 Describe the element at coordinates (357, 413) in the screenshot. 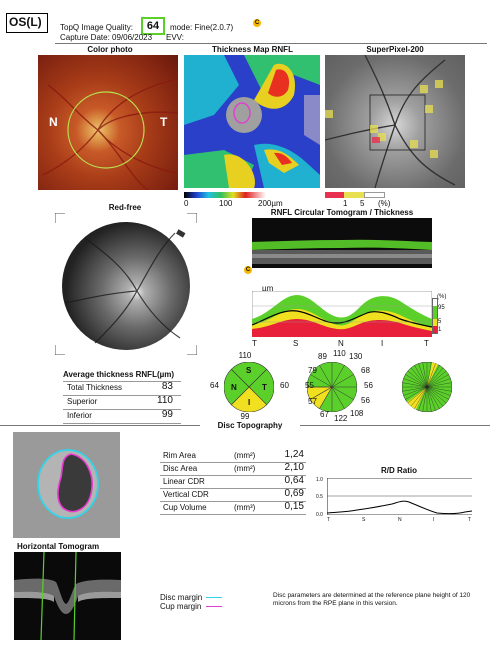

I see `clock-value: 108` at that location.